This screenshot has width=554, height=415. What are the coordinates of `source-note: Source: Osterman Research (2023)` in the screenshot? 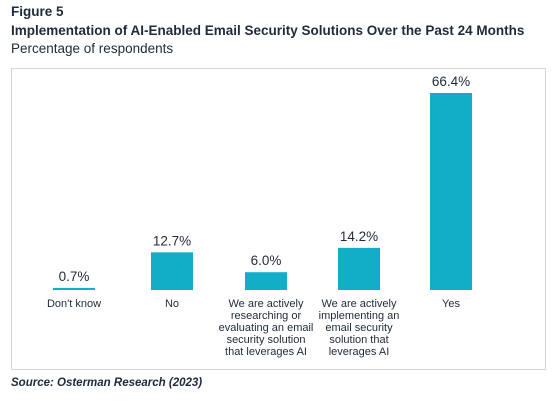 It's located at (107, 383).